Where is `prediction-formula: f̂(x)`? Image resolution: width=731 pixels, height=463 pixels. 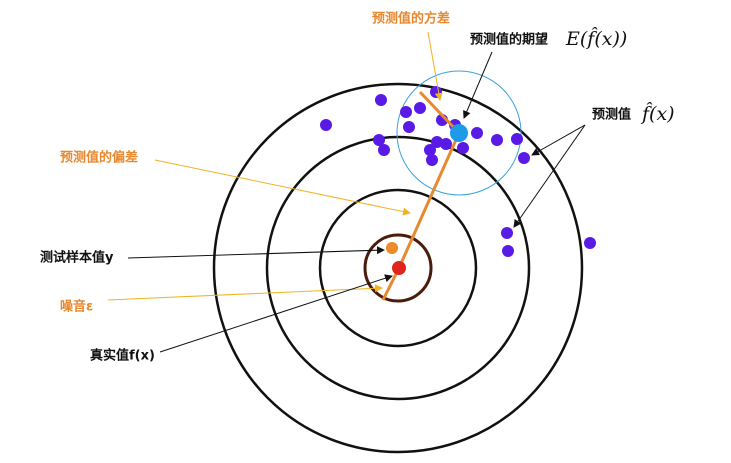
prediction-formula: f̂(x) is located at coordinates (657, 113).